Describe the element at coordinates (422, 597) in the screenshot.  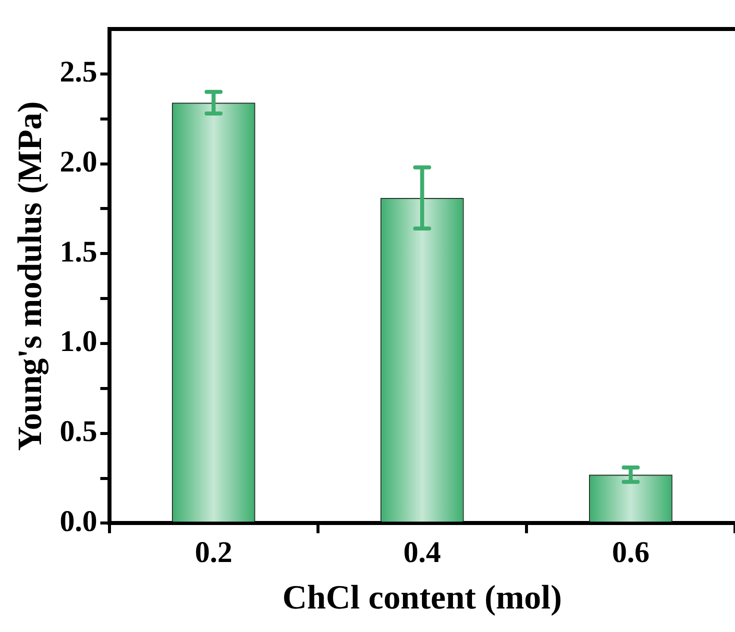
I see `x-axis-title: ChCl content (mol)` at that location.